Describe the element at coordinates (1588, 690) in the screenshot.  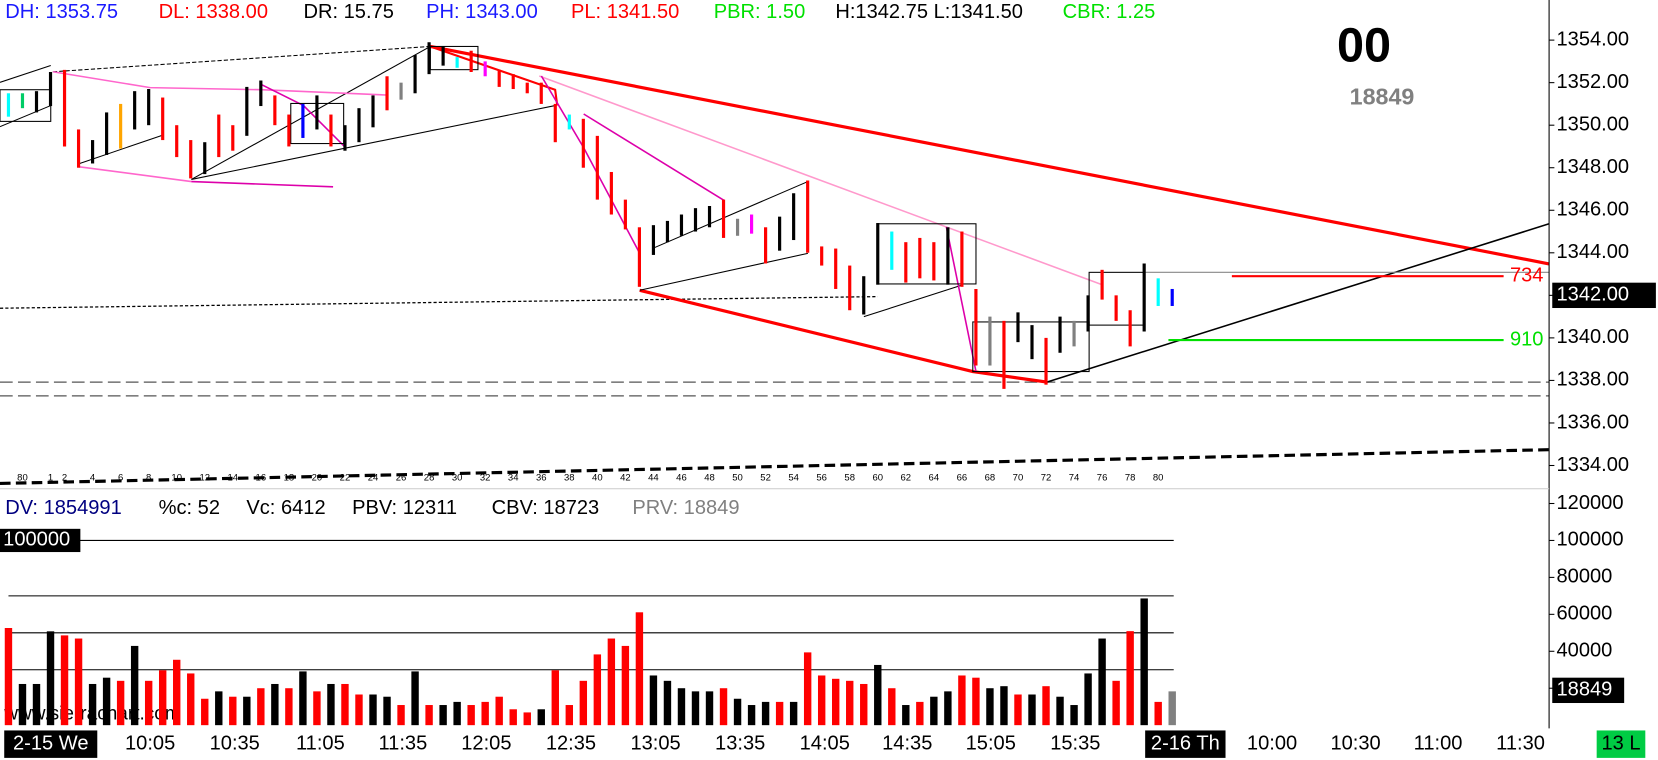
I see `volume-last-box` at that location.